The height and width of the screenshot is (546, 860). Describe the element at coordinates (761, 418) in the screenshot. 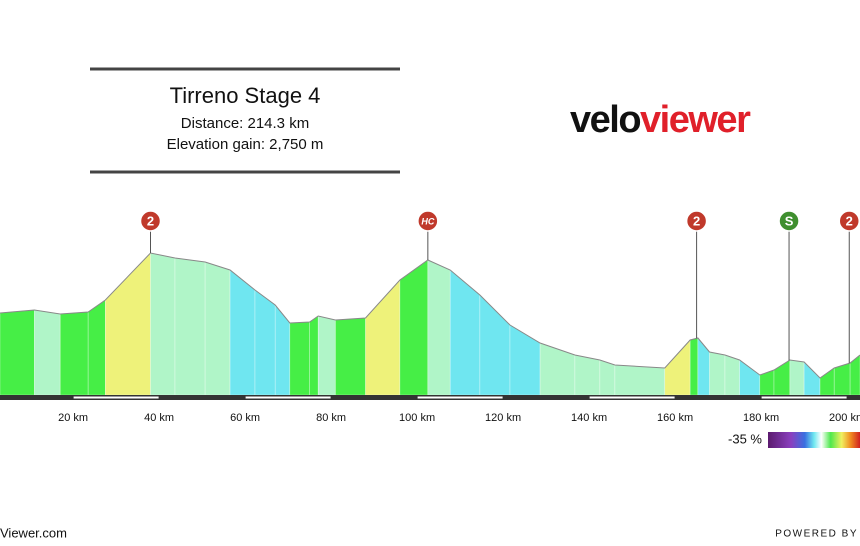

I see `x-tick-label: 180 km` at that location.